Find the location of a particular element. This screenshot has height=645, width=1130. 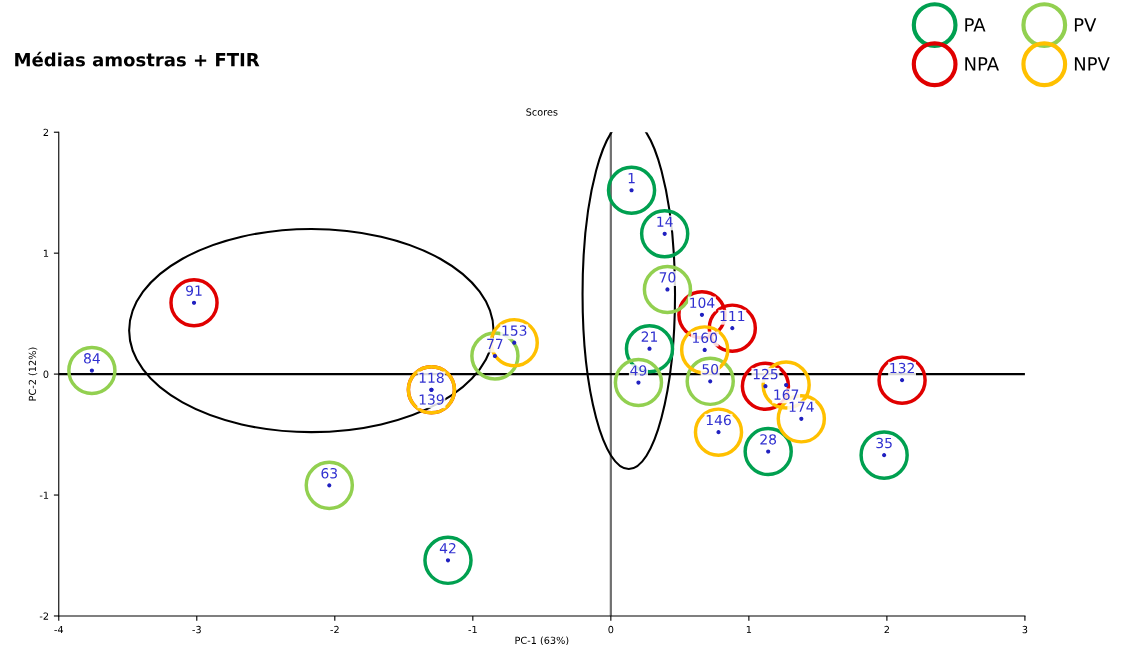

legend-label: NPA is located at coordinates (982, 64).